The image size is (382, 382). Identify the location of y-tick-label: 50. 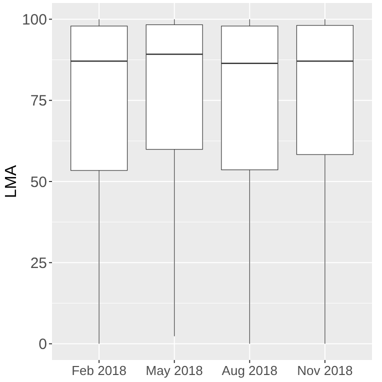
(38, 182).